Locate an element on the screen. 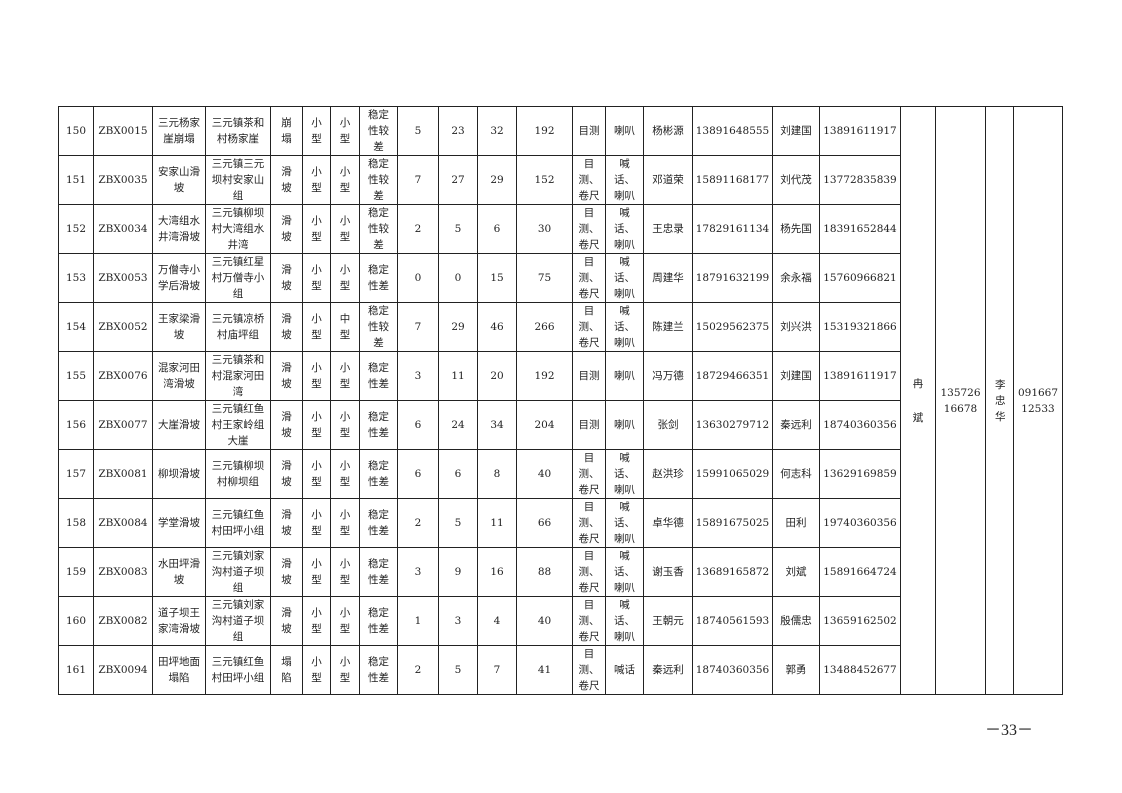 The height and width of the screenshot is (793, 1122). hazard-id: ZBX0083 is located at coordinates (123, 572).